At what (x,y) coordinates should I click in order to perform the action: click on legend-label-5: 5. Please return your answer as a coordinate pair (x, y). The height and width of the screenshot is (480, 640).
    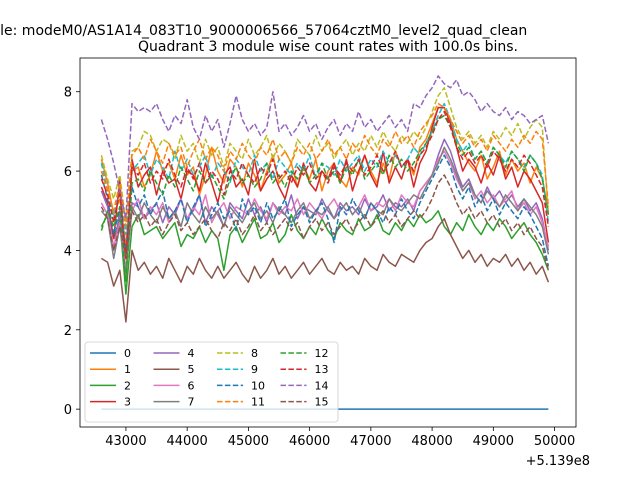
    Looking at the image, I should click on (191, 369).